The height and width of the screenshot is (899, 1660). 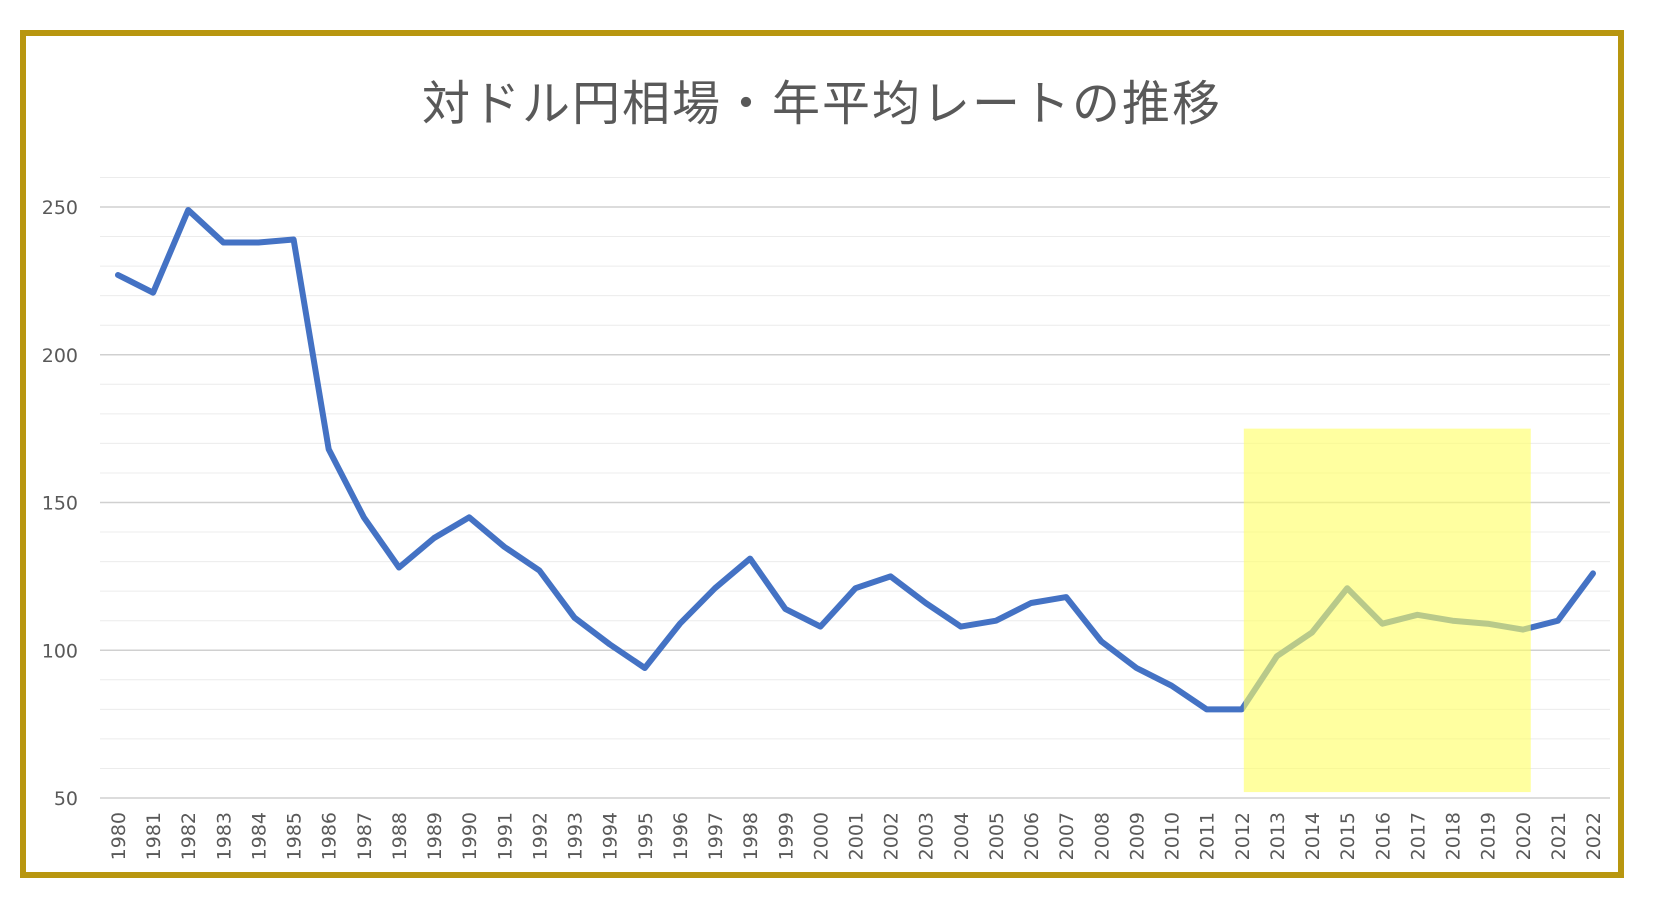 What do you see at coordinates (786, 836) in the screenshot?
I see `x-tick-label: 1999` at bounding box center [786, 836].